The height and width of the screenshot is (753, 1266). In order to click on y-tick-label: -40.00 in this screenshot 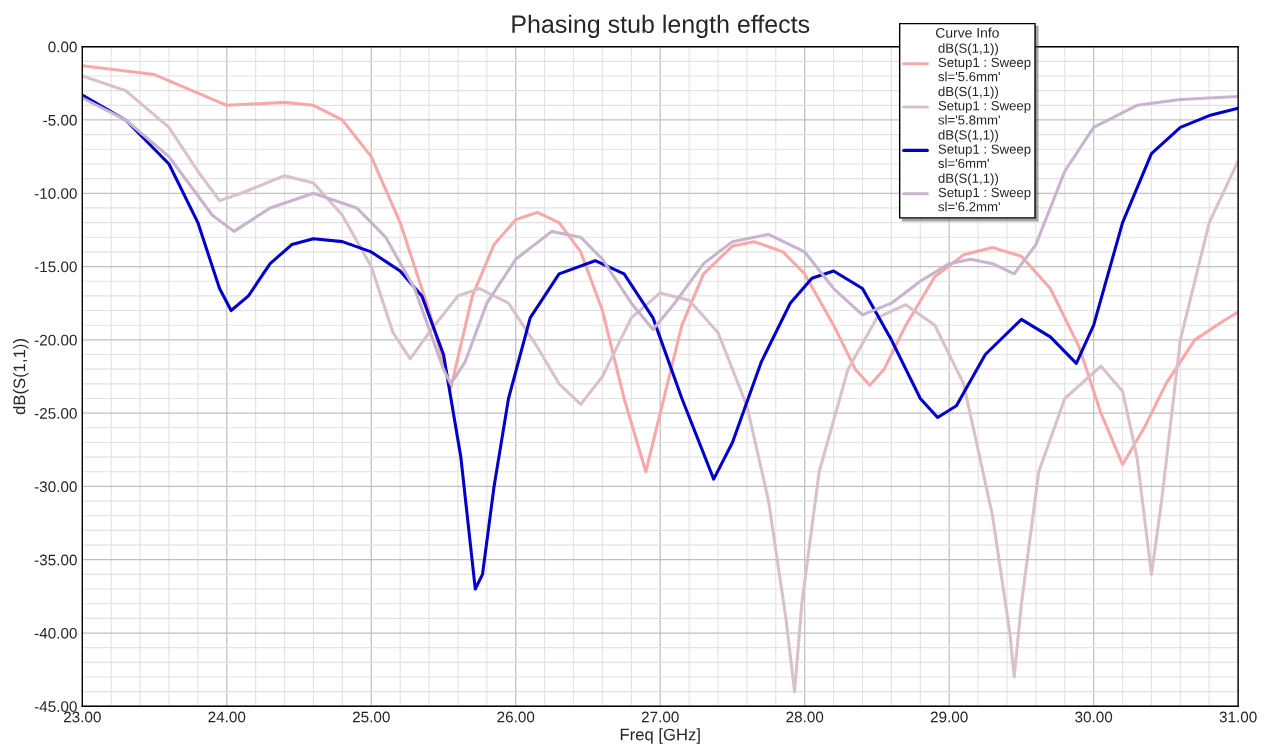, I will do `click(55, 633)`.